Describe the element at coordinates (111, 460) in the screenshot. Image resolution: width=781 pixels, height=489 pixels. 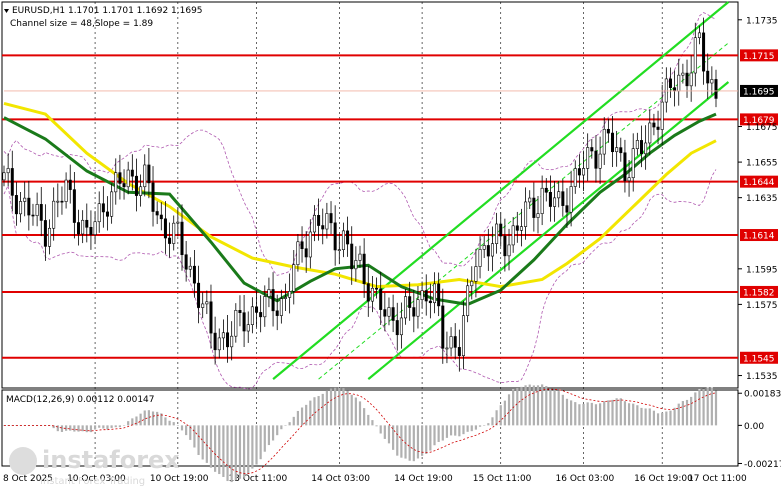
I see `watermark-brand: instaforex` at that location.